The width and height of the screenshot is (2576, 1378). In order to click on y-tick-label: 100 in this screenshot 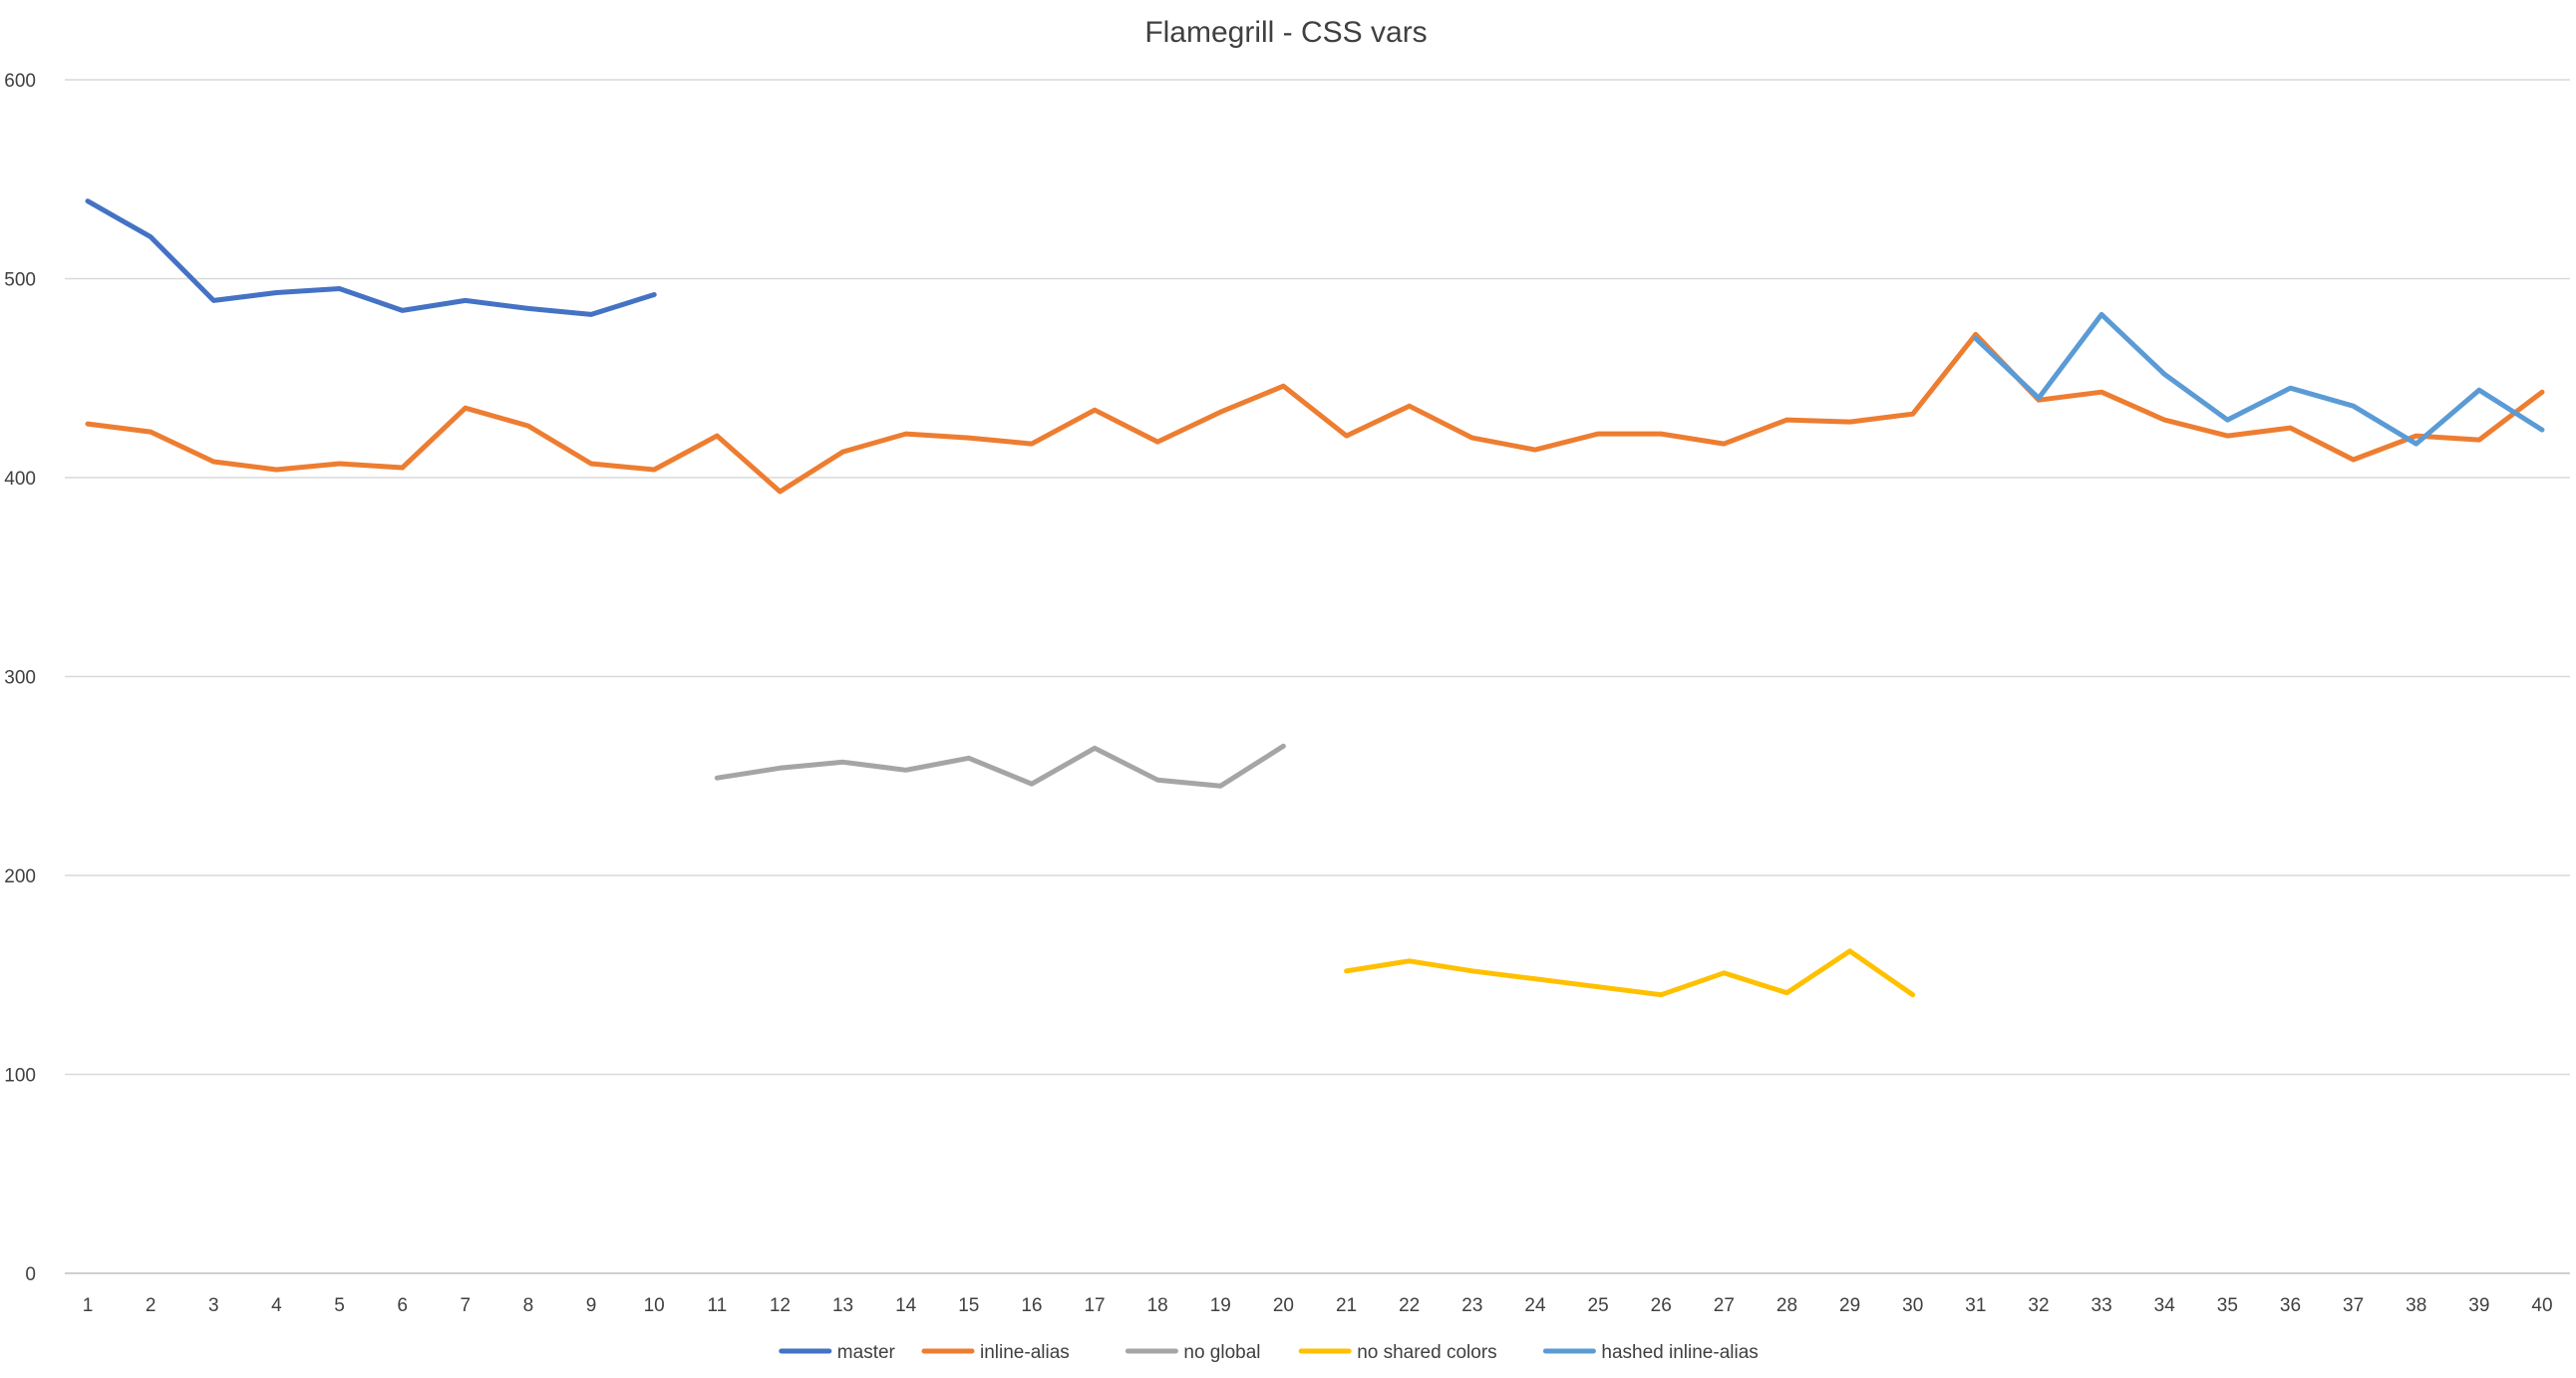, I will do `click(20, 1076)`.